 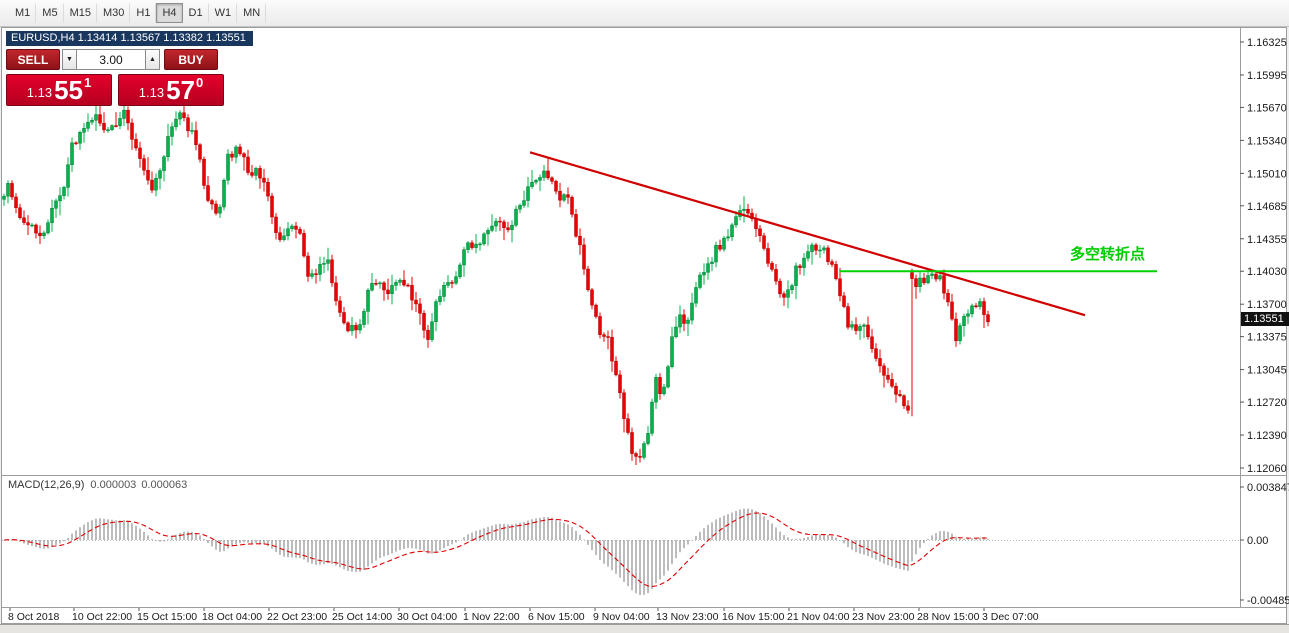 What do you see at coordinates (200, 82) in the screenshot?
I see `buy-price-sup: 0` at bounding box center [200, 82].